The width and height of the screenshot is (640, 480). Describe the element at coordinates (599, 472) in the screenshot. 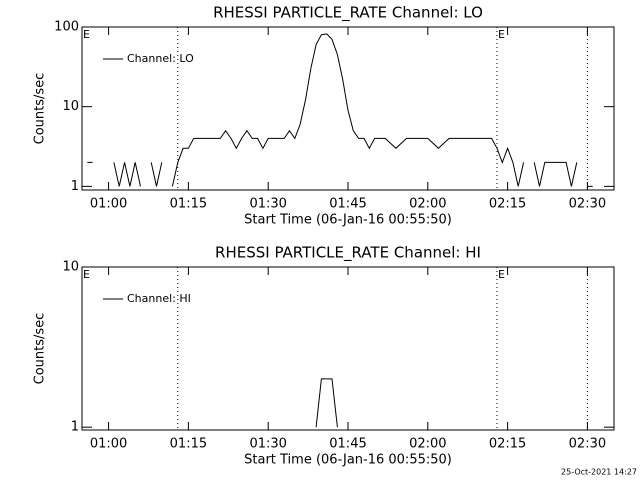

I see `footer: 25-Oct-2021 14:27` at that location.